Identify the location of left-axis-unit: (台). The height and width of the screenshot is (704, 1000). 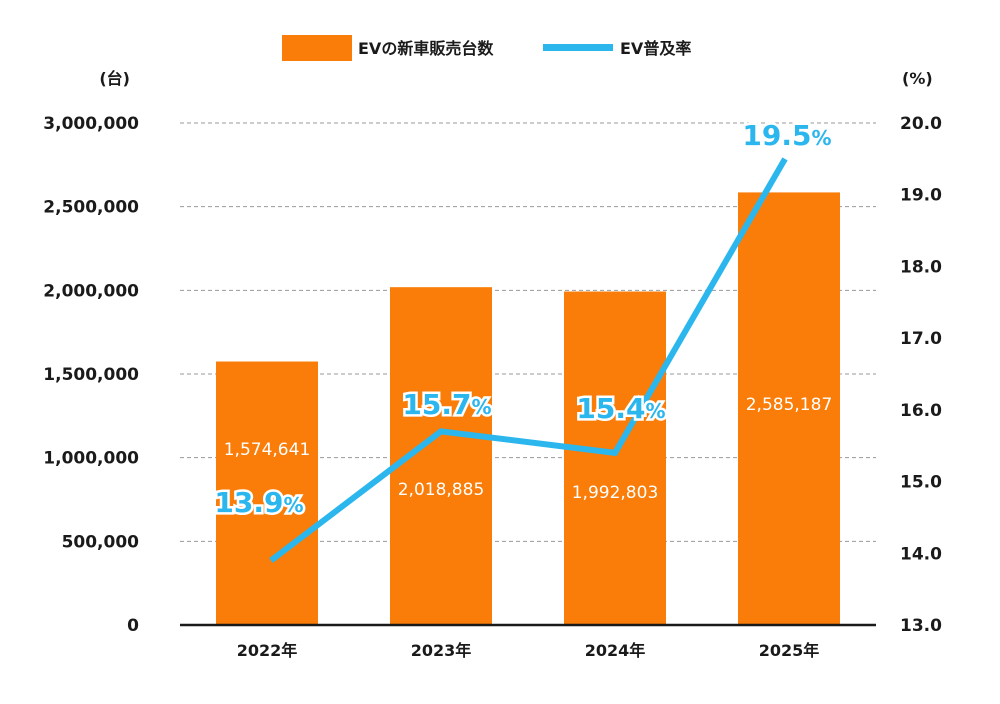
(114, 78).